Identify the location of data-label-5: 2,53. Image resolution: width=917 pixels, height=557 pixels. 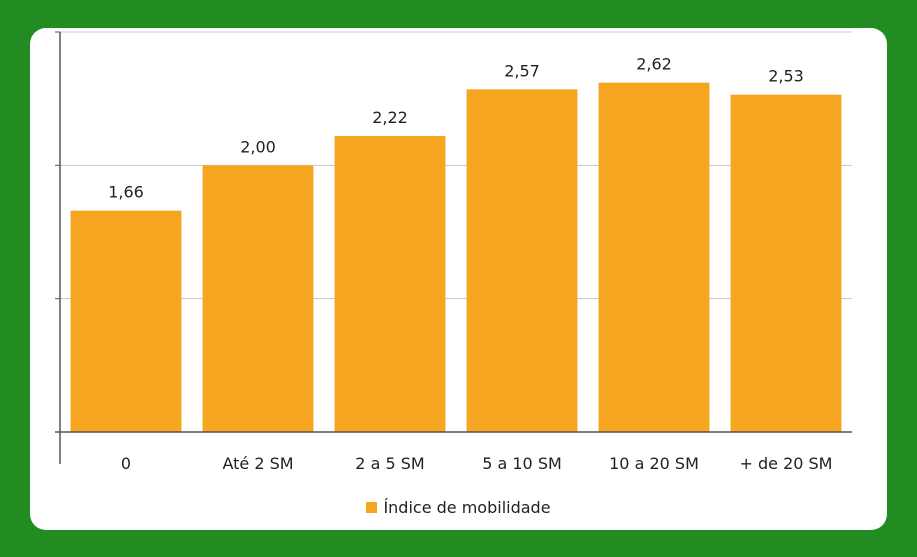
(786, 76).